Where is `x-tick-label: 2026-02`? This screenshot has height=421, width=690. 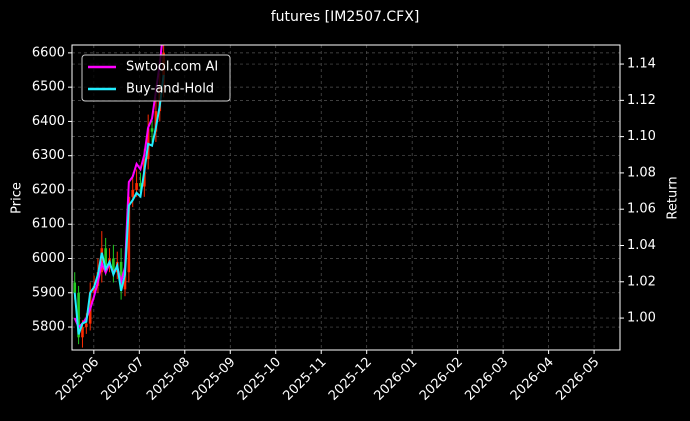
x-tick-label: 2026-02 is located at coordinates (441, 379).